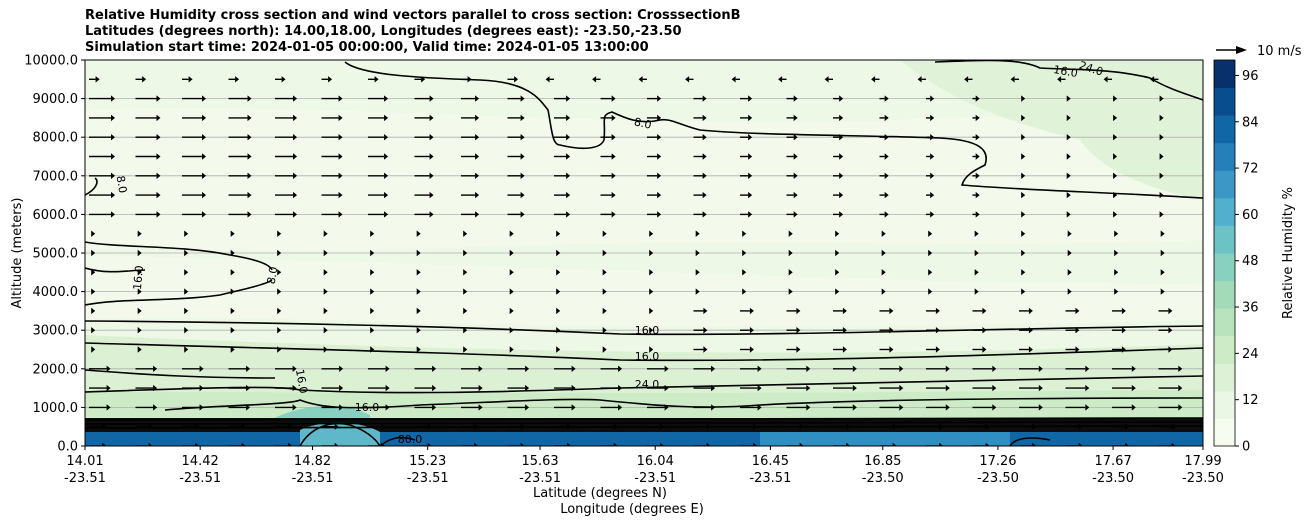 This screenshot has height=526, width=1304. What do you see at coordinates (1250, 76) in the screenshot?
I see `colorbar-tick-label: 96` at bounding box center [1250, 76].